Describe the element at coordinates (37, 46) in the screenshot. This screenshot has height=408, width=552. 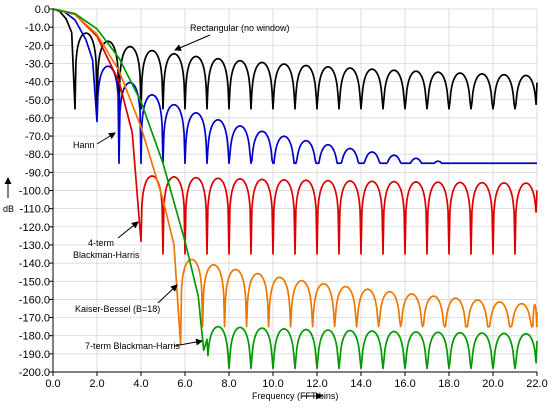
I see `y-tick-label: -20.0` at that location.